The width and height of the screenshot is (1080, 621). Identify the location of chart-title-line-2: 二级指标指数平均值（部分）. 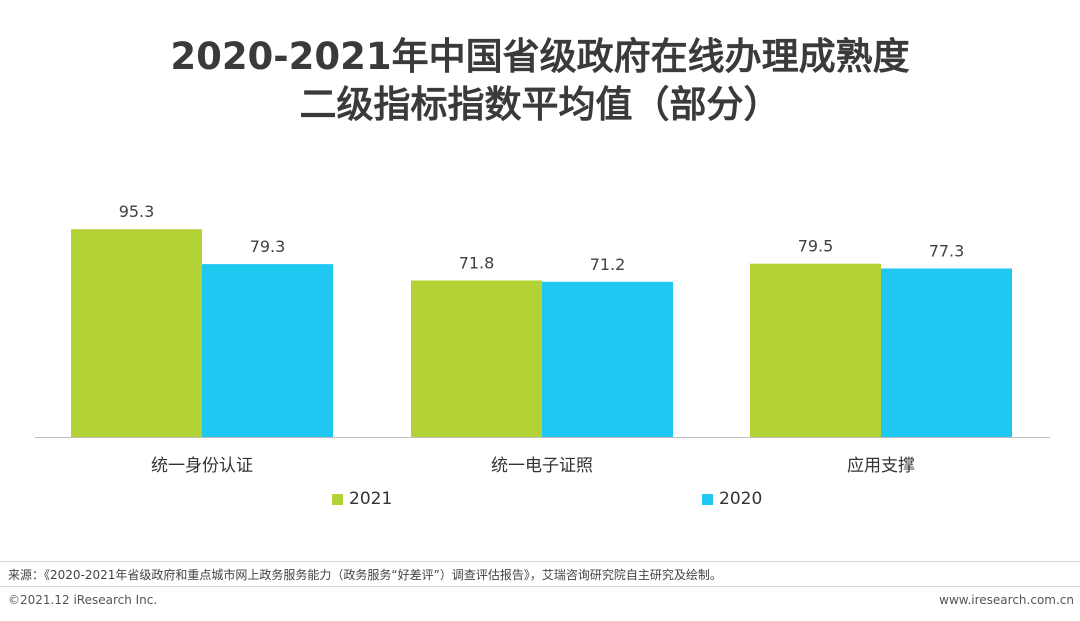
(540, 104).